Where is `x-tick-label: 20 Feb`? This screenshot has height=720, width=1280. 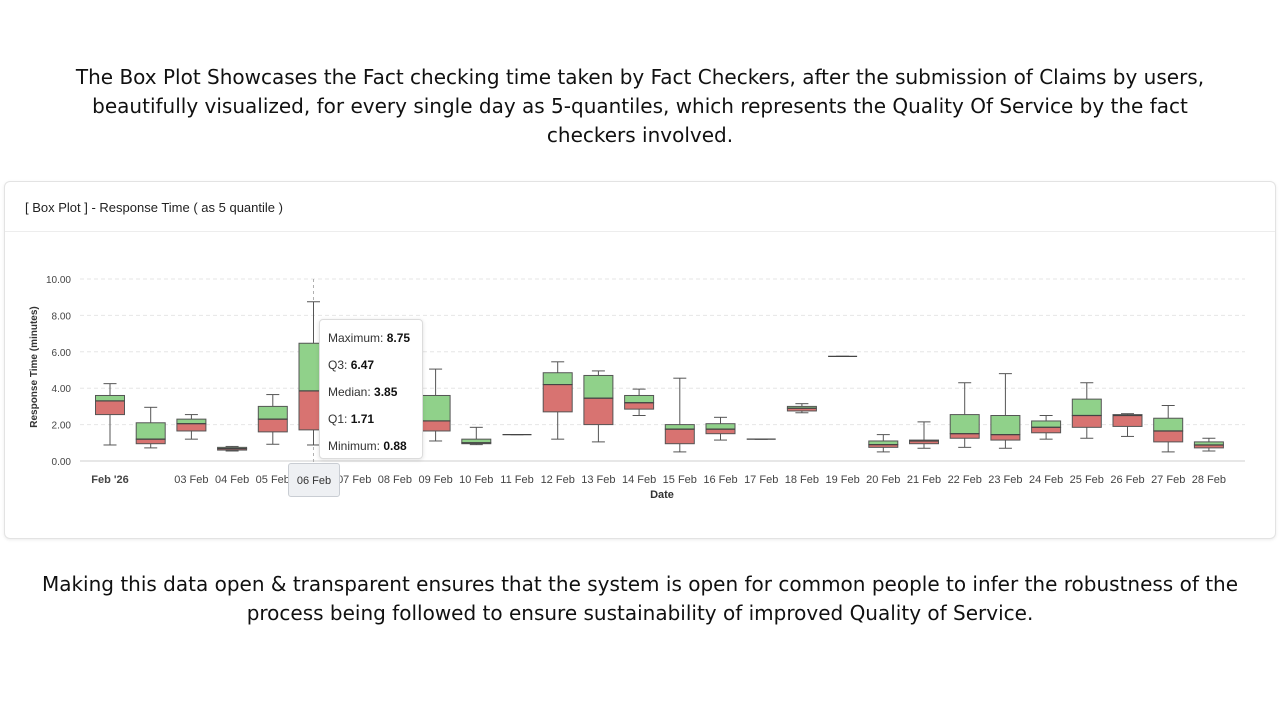 x-tick-label: 20 Feb is located at coordinates (883, 480).